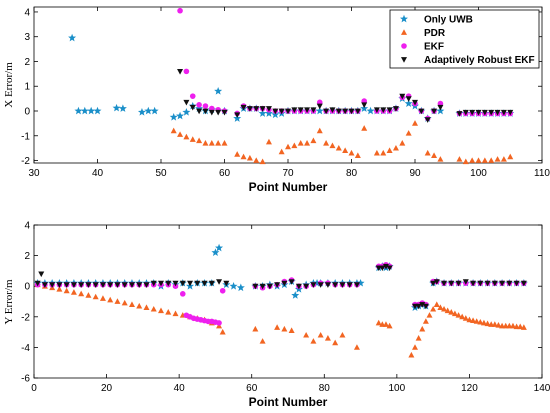 This screenshot has height=413, width=550. What do you see at coordinates (542, 173) in the screenshot?
I see `x-error-xtick-label: 110` at bounding box center [542, 173].